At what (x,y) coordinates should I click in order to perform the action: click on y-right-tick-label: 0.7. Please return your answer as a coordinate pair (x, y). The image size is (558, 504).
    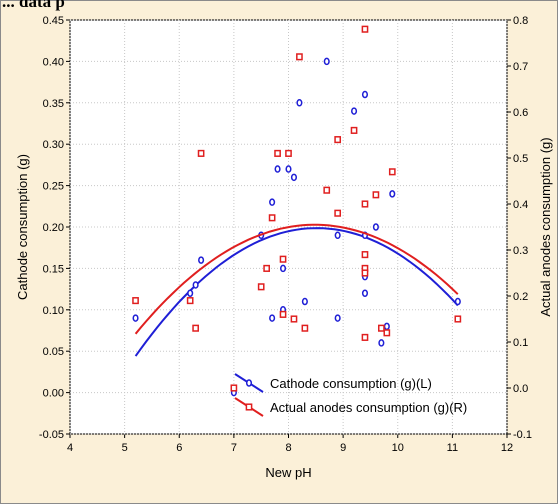
    Looking at the image, I should click on (520, 67).